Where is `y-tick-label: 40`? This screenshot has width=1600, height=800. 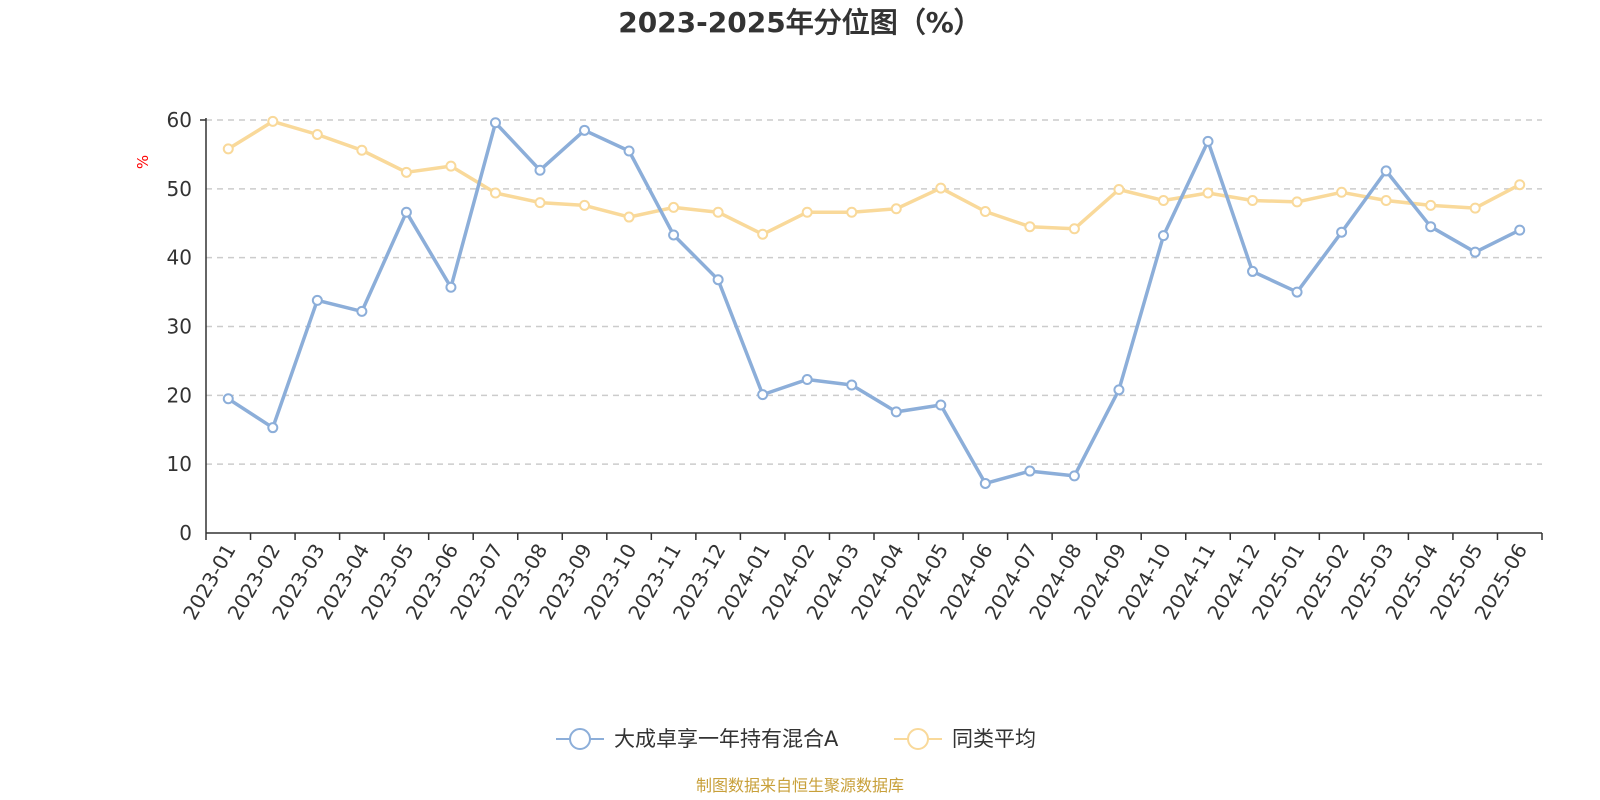 y-tick-label: 40 is located at coordinates (179, 258).